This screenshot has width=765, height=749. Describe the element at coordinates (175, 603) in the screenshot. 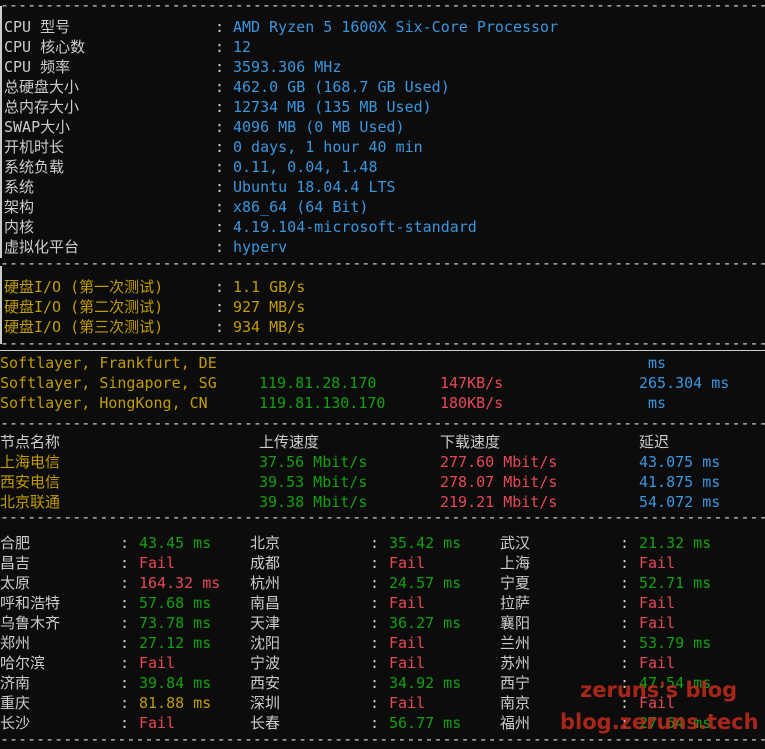

I see `ping-value: 57.68 ms` at that location.